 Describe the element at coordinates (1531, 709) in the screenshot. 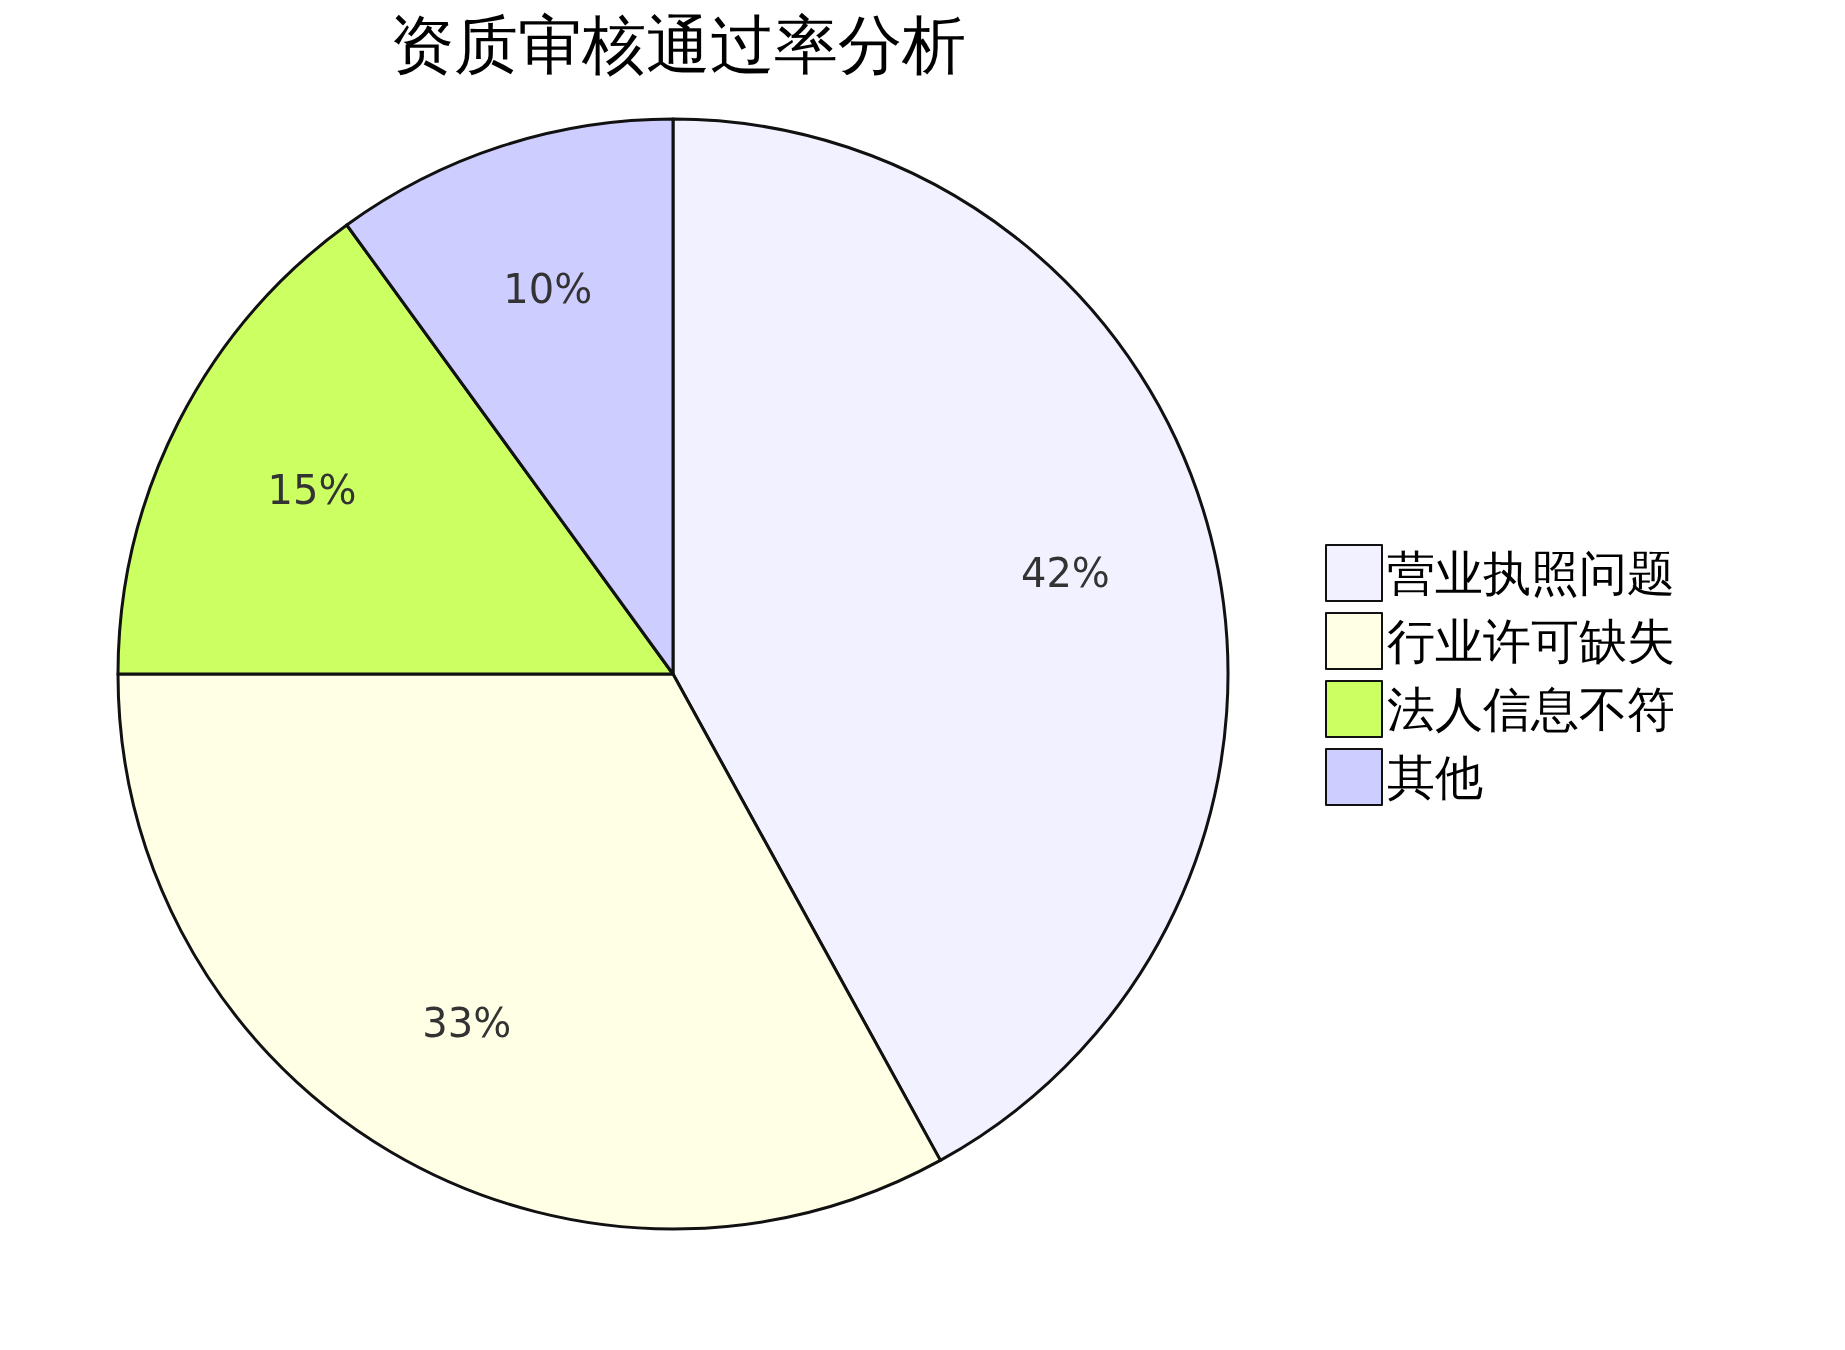

I see `legend-label: 法人信息不符` at that location.